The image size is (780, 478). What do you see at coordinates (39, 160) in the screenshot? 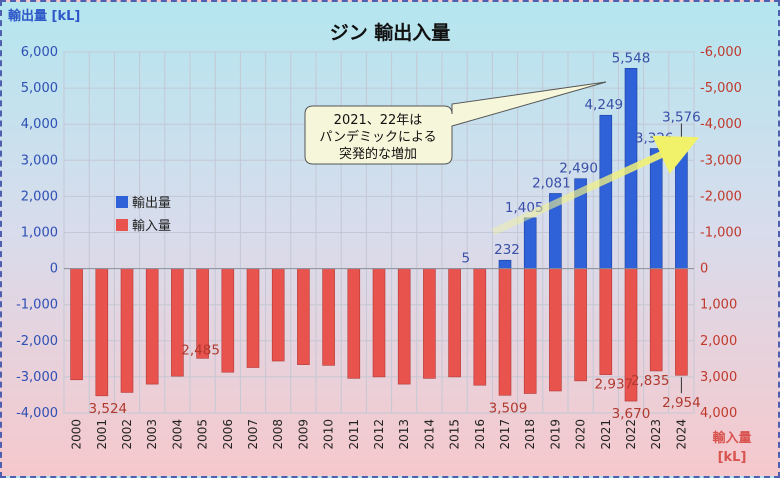
I see `y-tick-label-left: 3,000` at bounding box center [39, 160].